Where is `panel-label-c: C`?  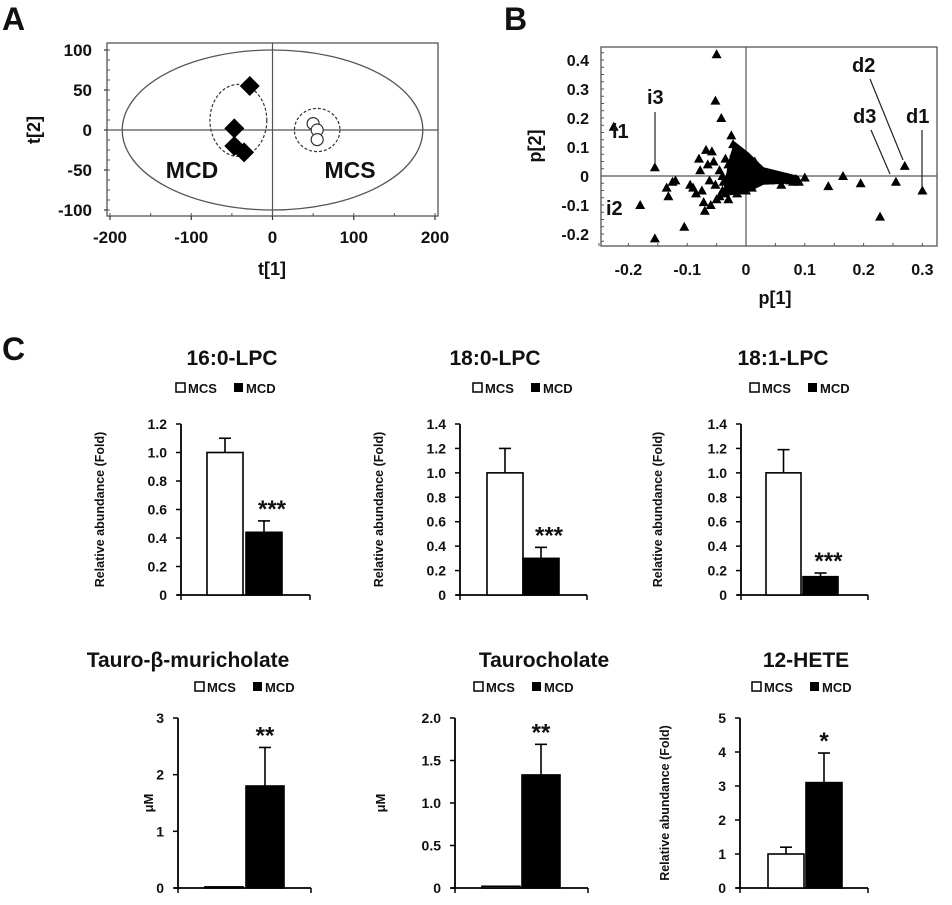
panel-label-c: C is located at coordinates (13, 349).